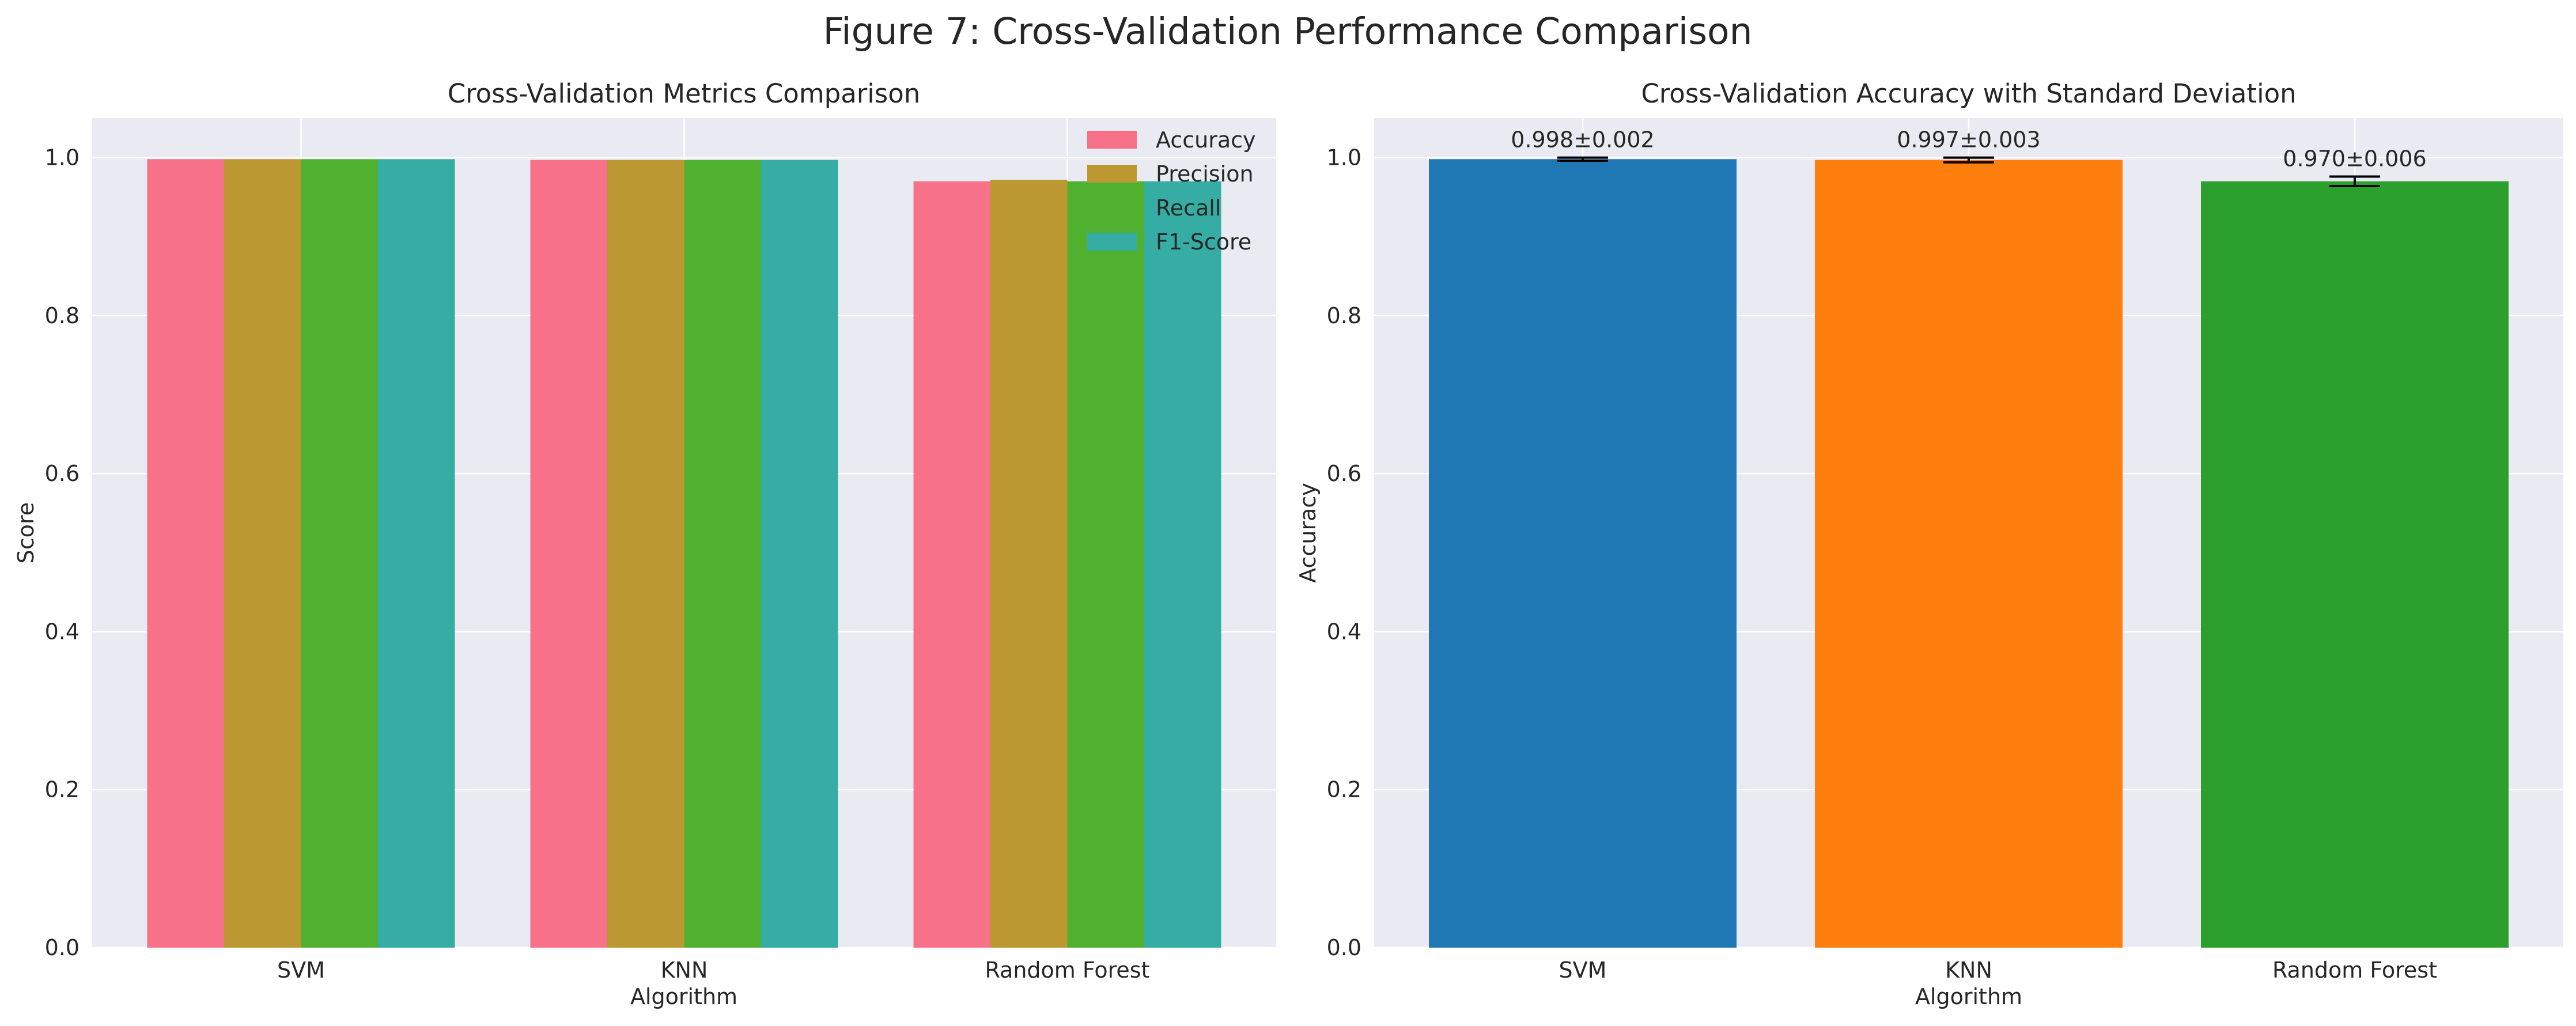  I want to click on y-axis-label: Accuracy, so click(1308, 533).